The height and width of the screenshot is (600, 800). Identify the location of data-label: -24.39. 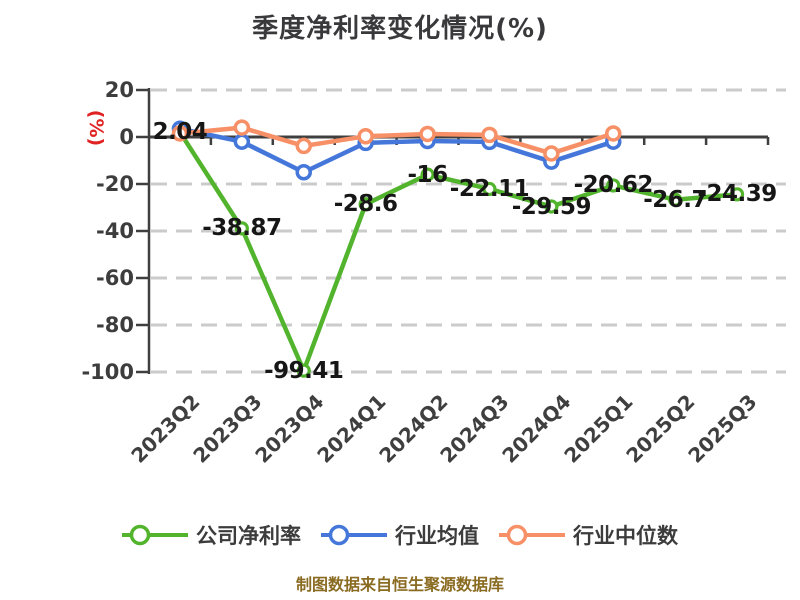
(737, 194).